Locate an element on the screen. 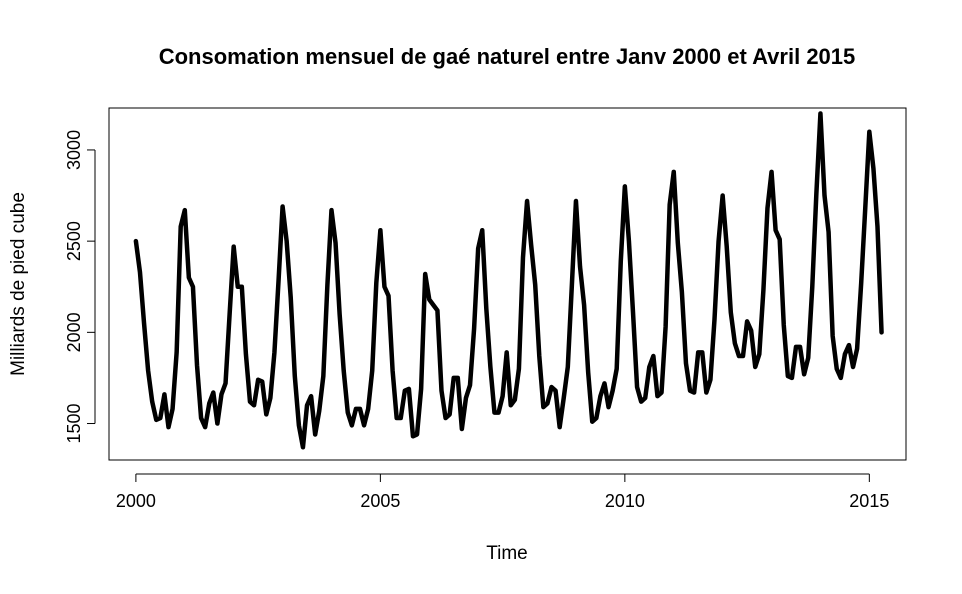  x-axis-label: Time is located at coordinates (507, 553).